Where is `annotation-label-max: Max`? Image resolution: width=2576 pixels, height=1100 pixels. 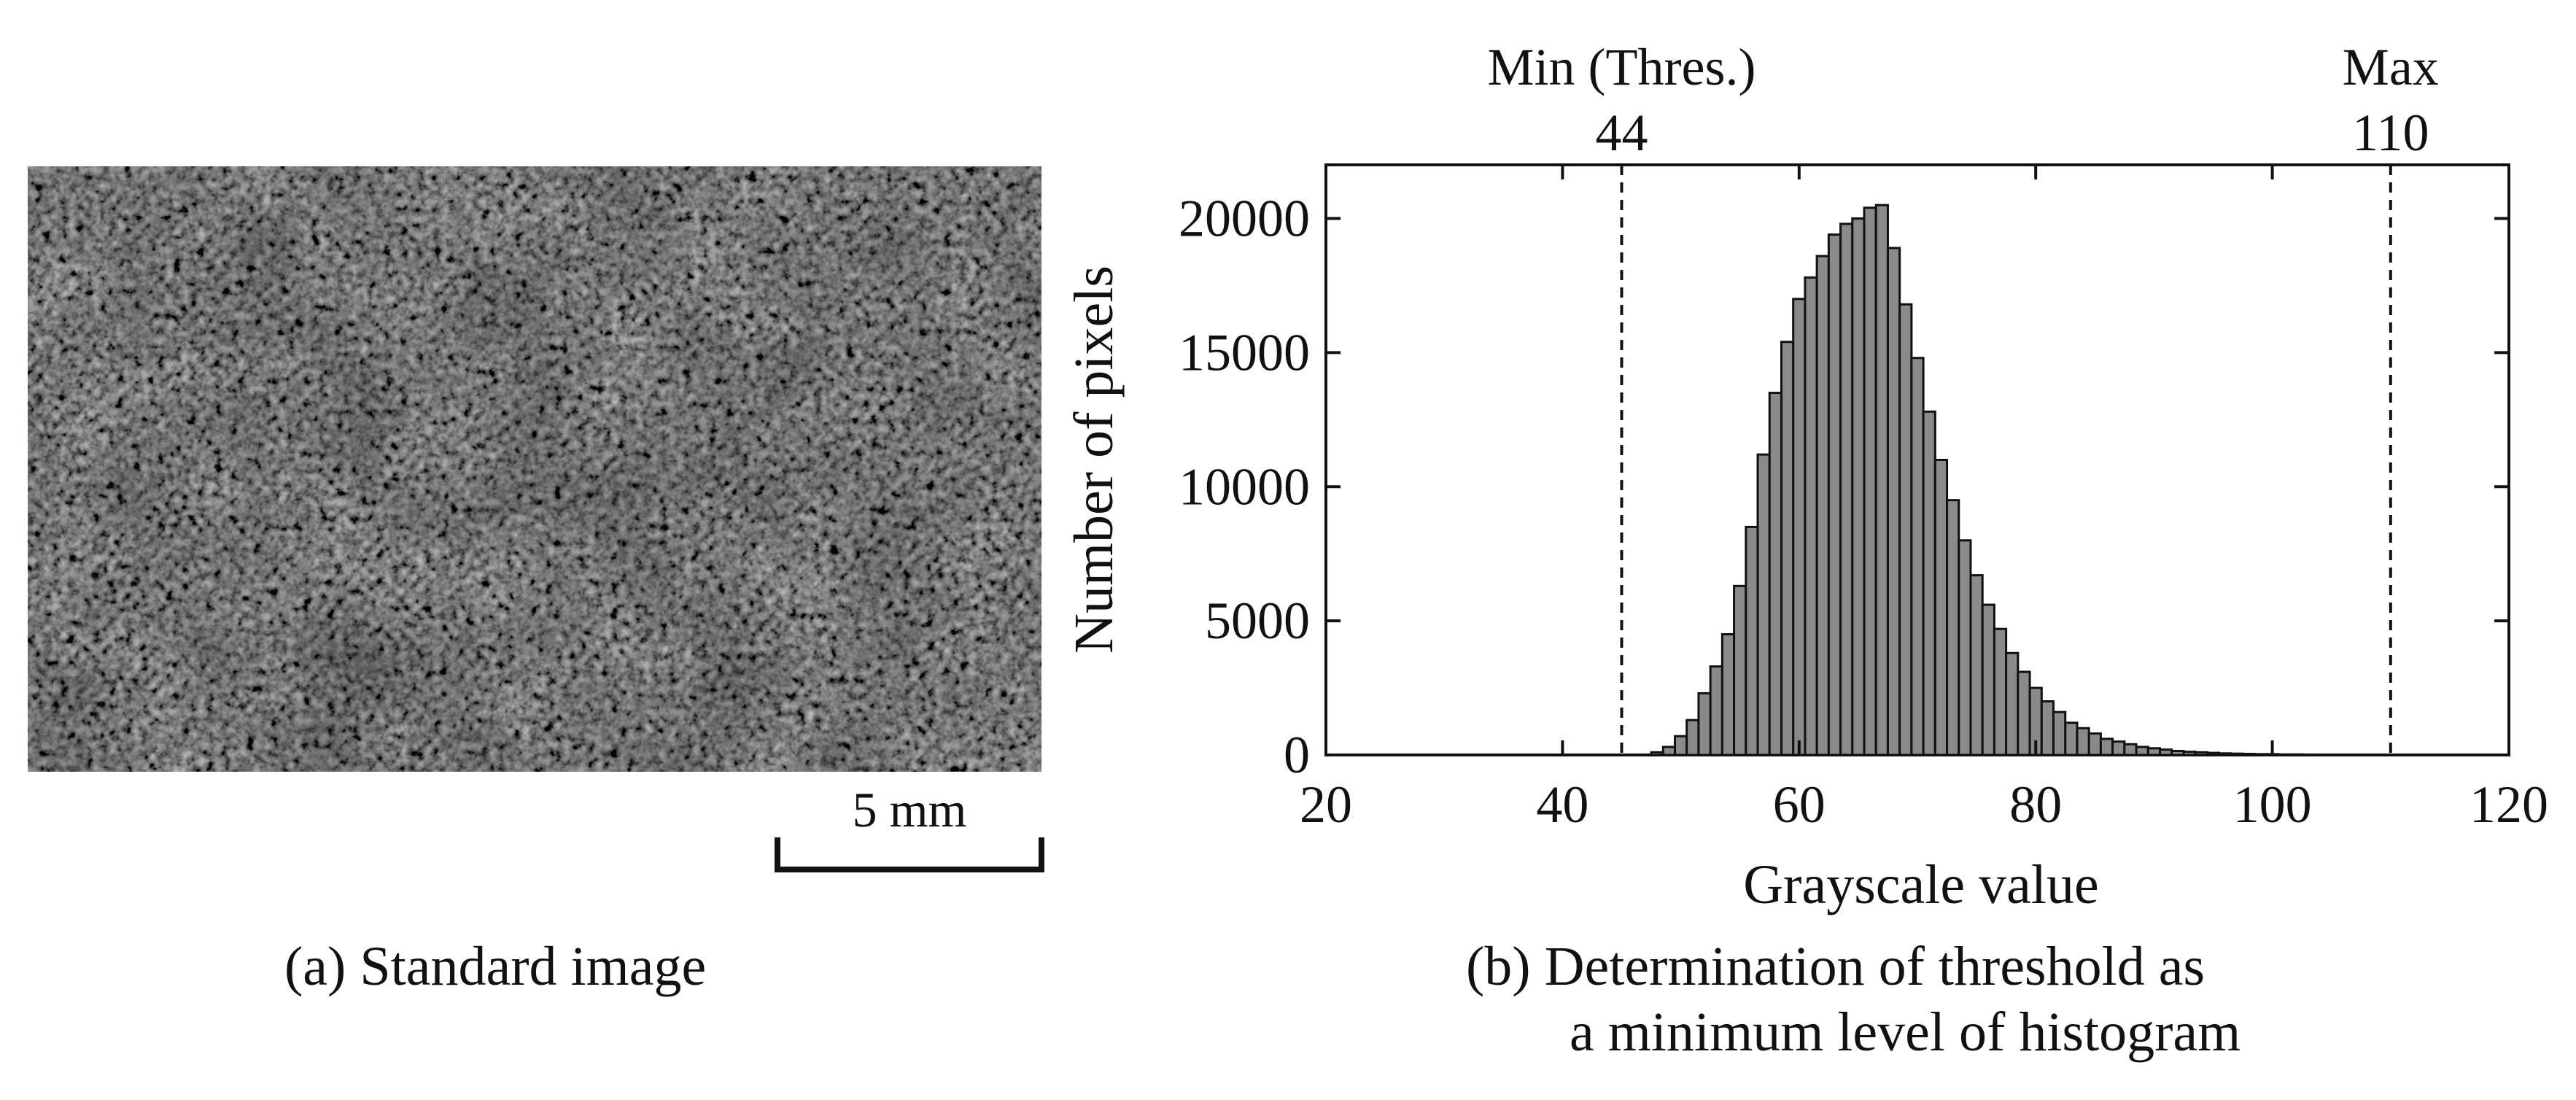 annotation-label-max: Max is located at coordinates (2391, 67).